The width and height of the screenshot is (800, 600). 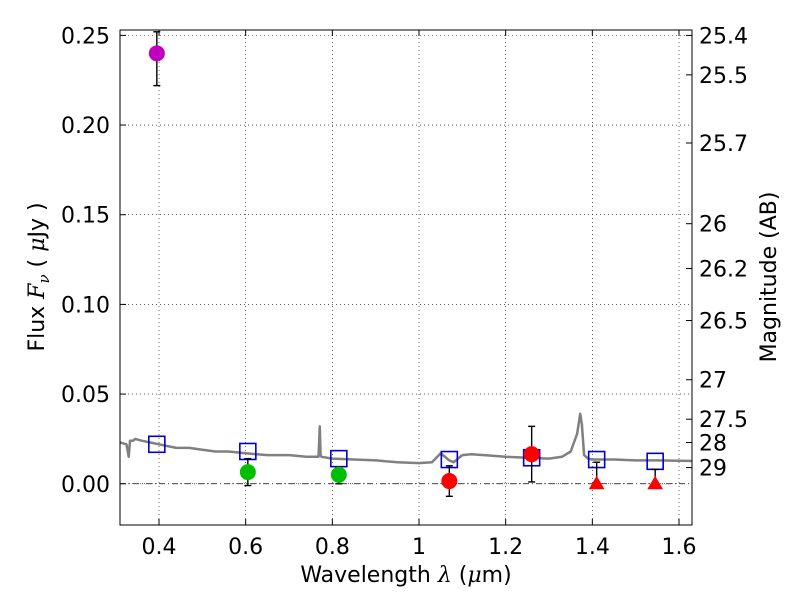 I want to click on y2-tick-label: 25.5, so click(x=723, y=76).